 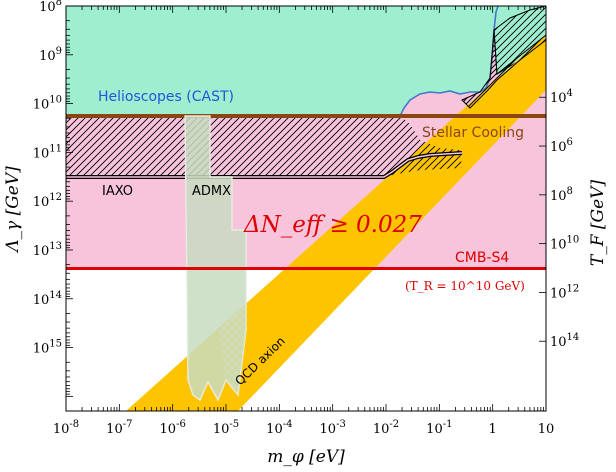 What do you see at coordinates (564, 292) in the screenshot?
I see `y-right-tick-label: 10¹²` at bounding box center [564, 292].